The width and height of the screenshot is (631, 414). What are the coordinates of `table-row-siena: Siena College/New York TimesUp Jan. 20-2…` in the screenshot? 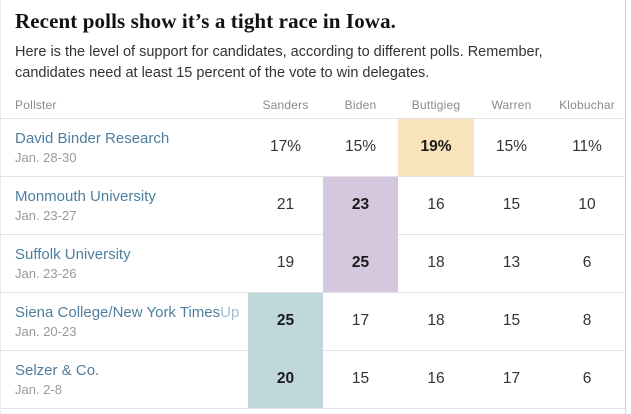 It's located at (313, 320).